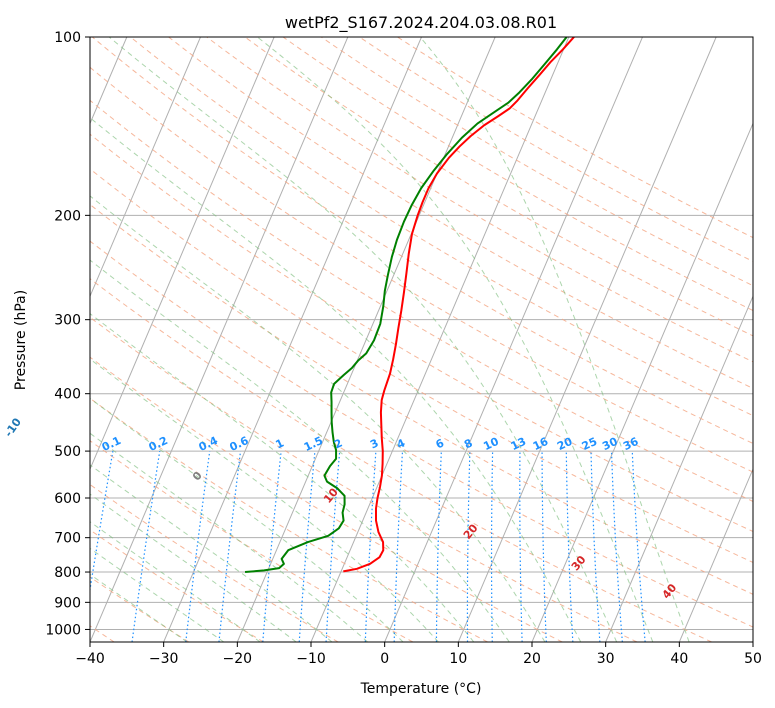  I want to click on dry-adiabat-line, so click(214, 562).